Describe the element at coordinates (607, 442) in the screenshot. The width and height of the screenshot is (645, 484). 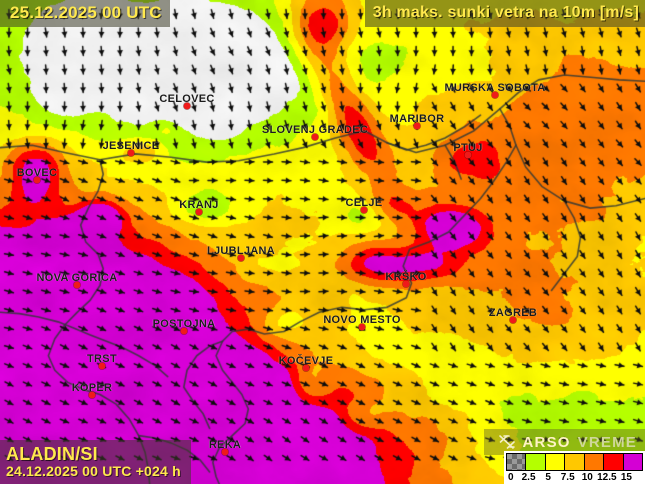
I see `brand-vreme-label: VREME` at that location.